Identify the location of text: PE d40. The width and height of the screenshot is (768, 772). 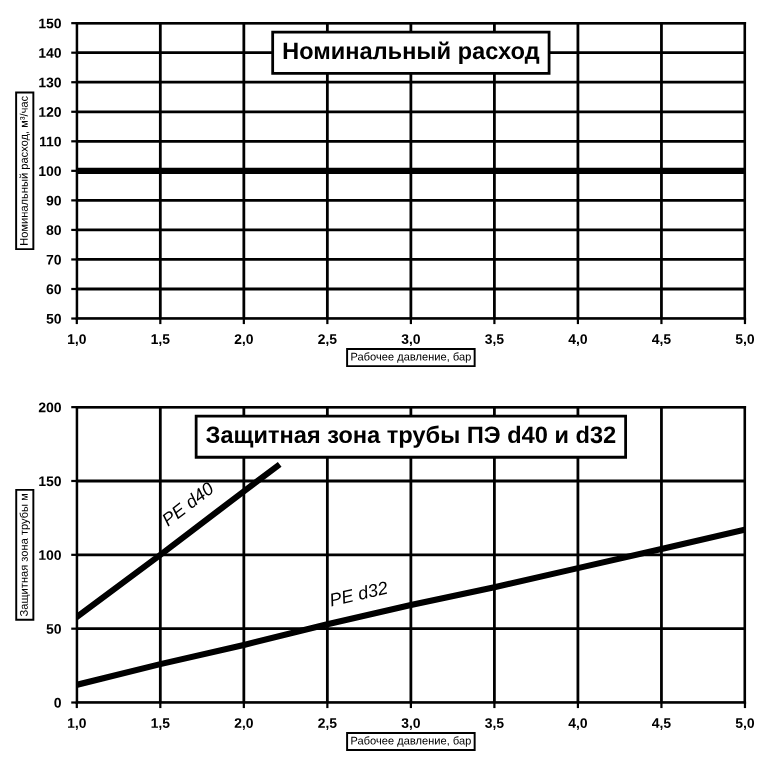
(188, 503).